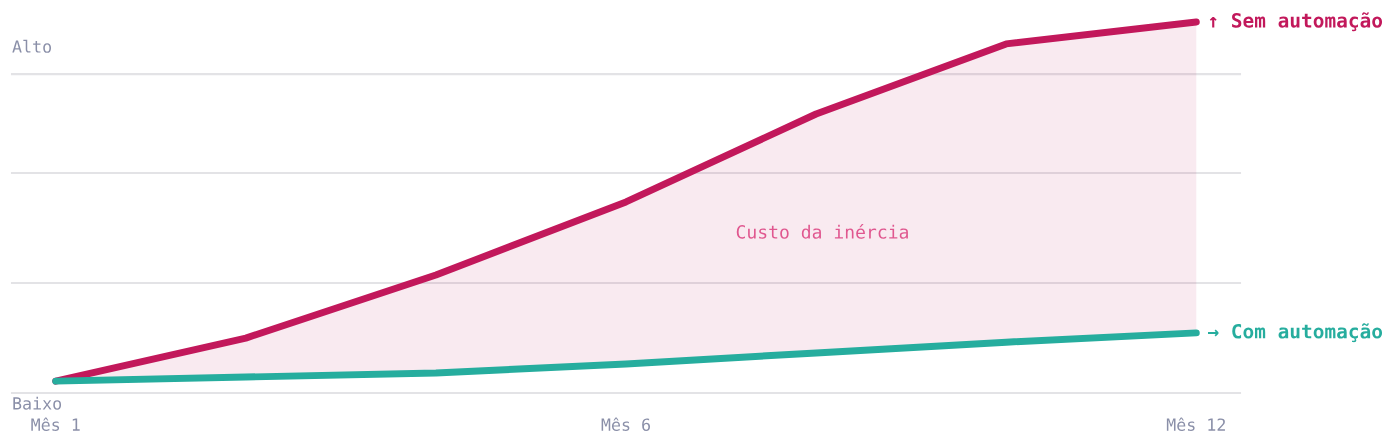 This screenshot has width=1394, height=433. I want to click on x-tick-label: Mês 6, so click(626, 424).